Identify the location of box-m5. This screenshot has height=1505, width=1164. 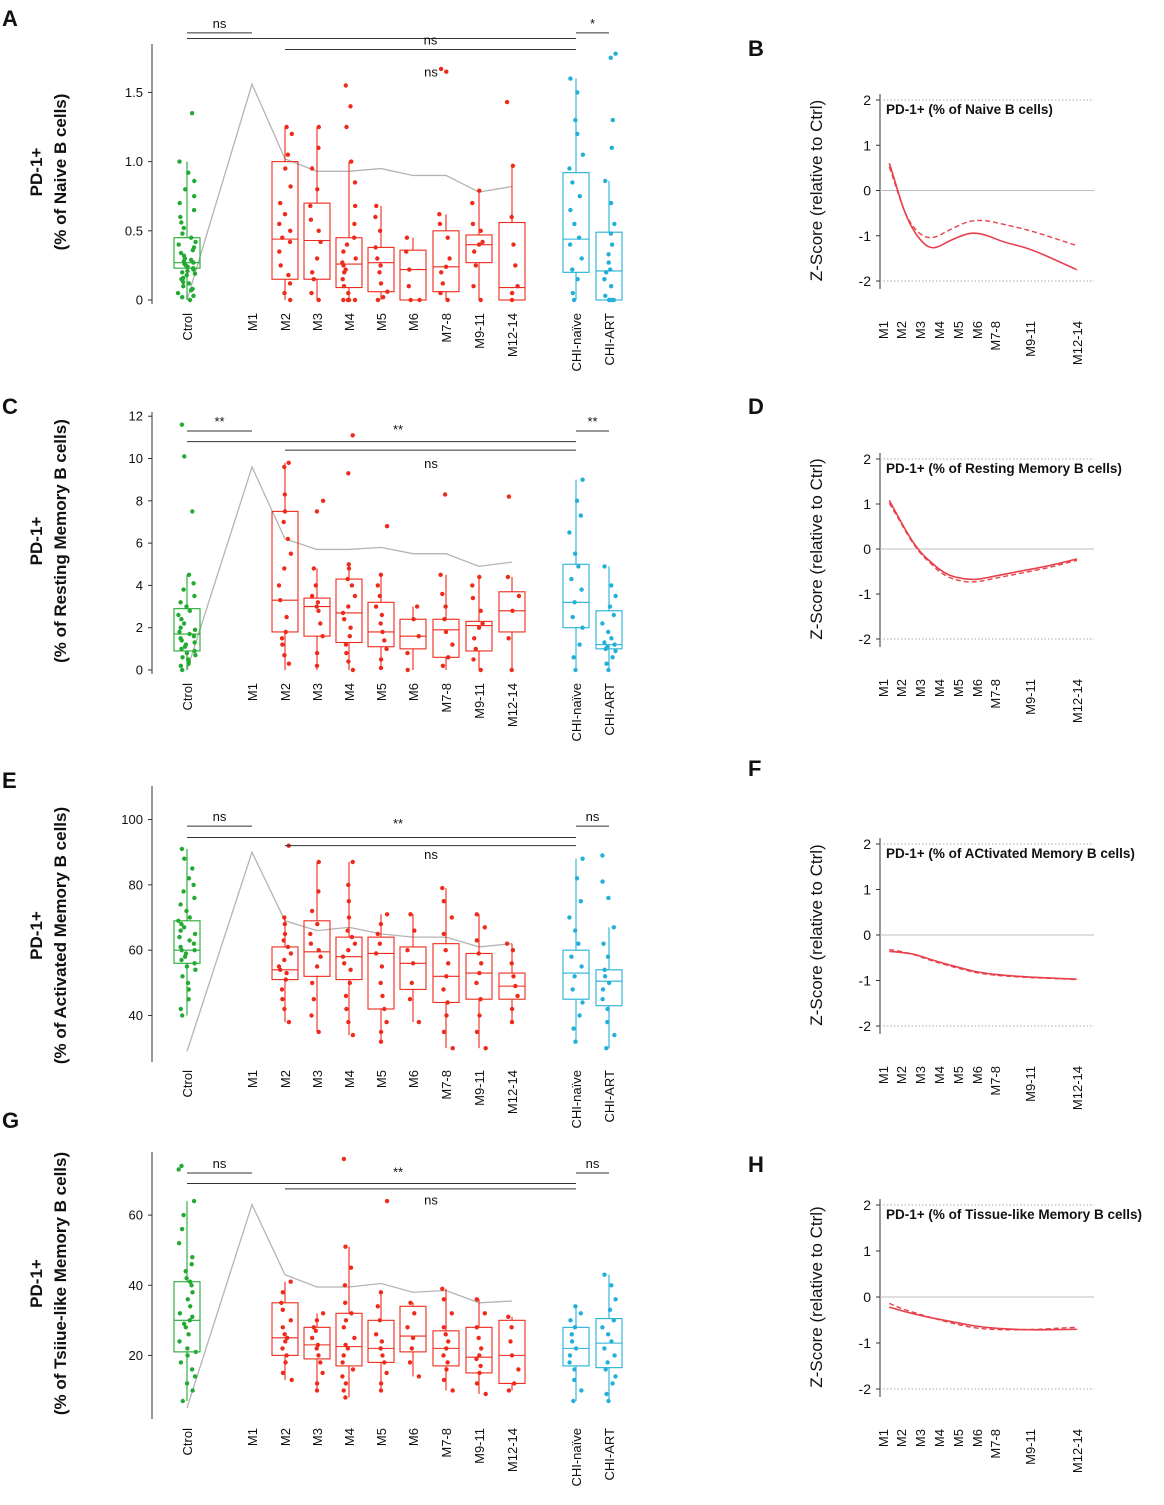
(381, 978).